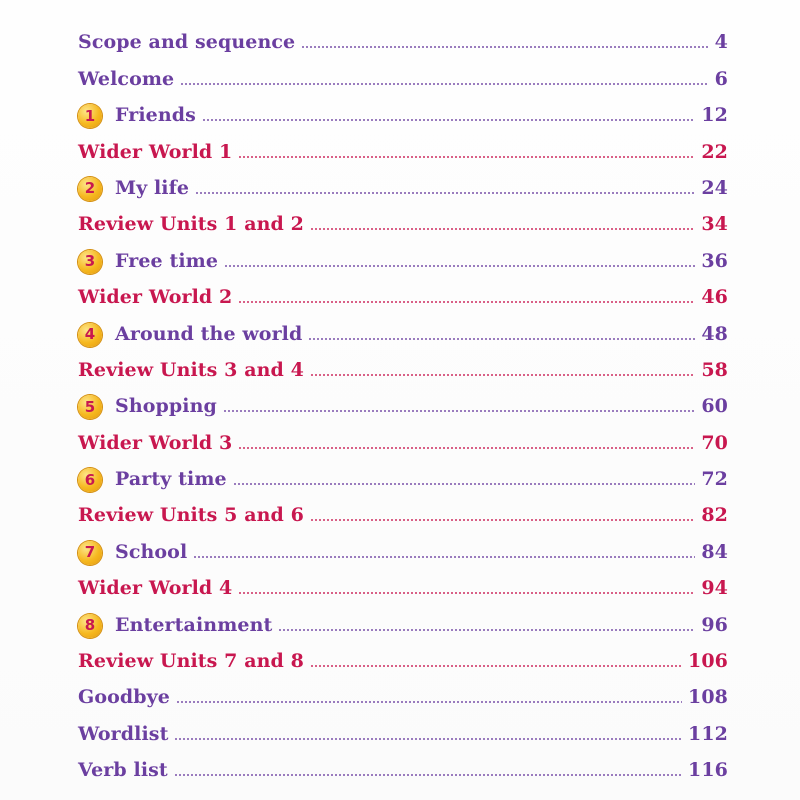 The width and height of the screenshot is (800, 800). What do you see at coordinates (171, 479) in the screenshot?
I see `toc-entry-title: Party time` at bounding box center [171, 479].